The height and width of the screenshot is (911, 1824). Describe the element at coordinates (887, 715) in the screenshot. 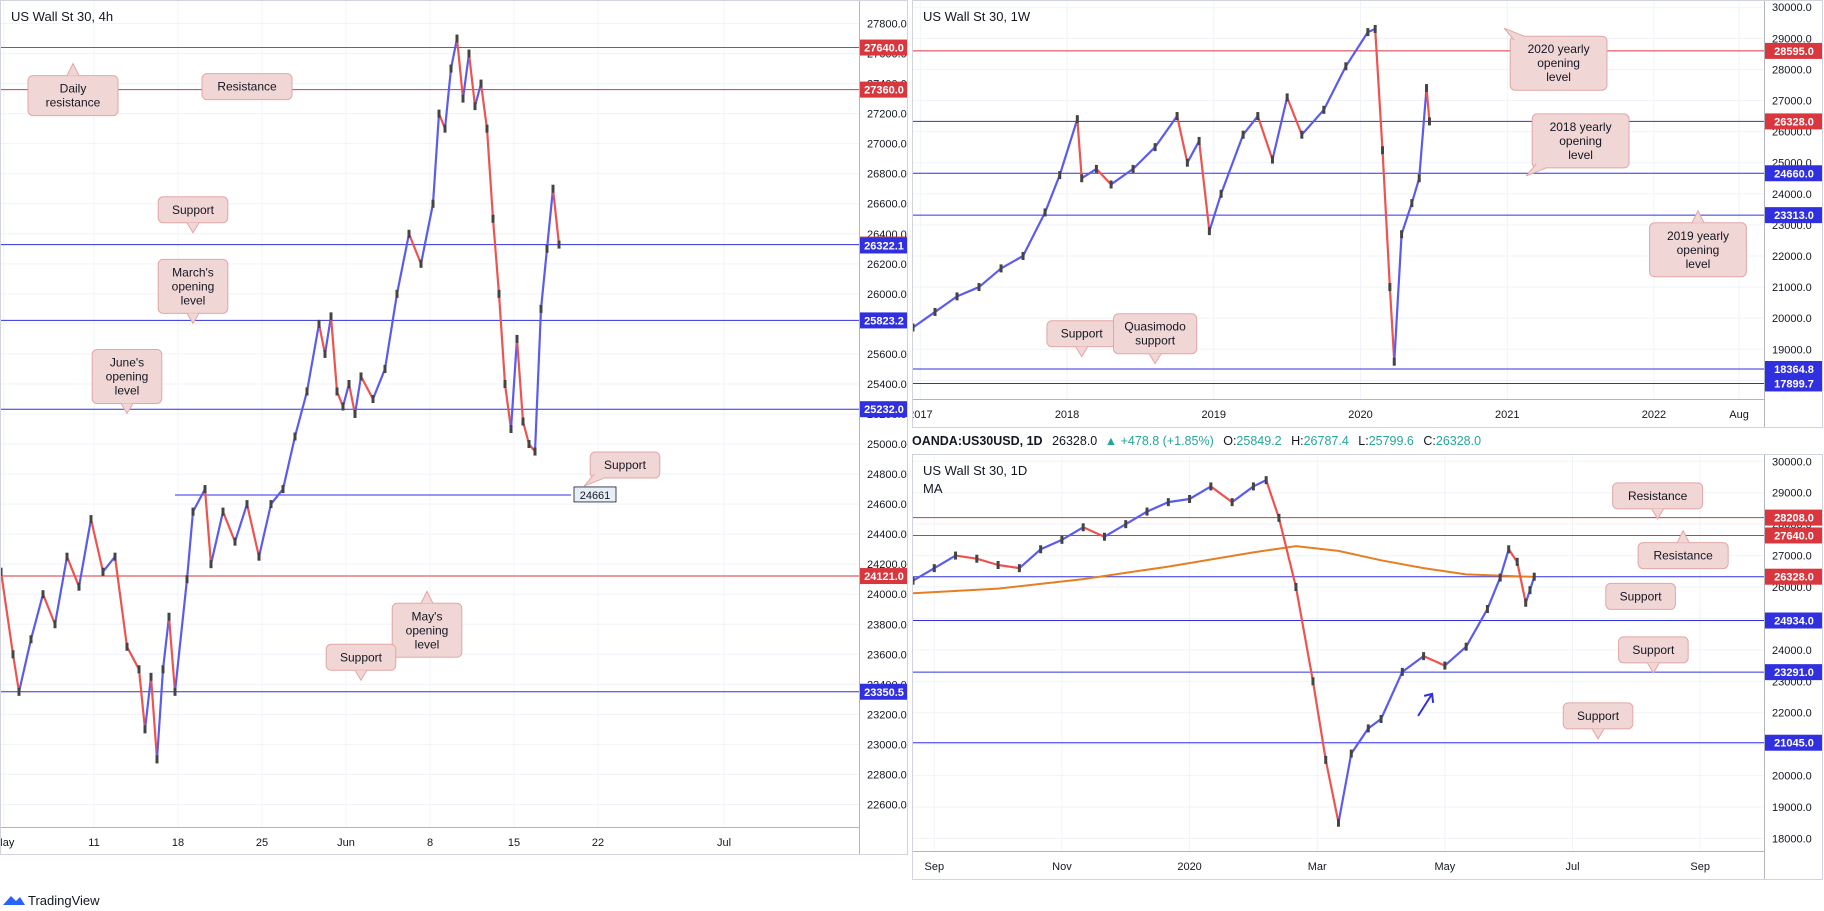

I see `y-tick-label: 23200.0` at that location.